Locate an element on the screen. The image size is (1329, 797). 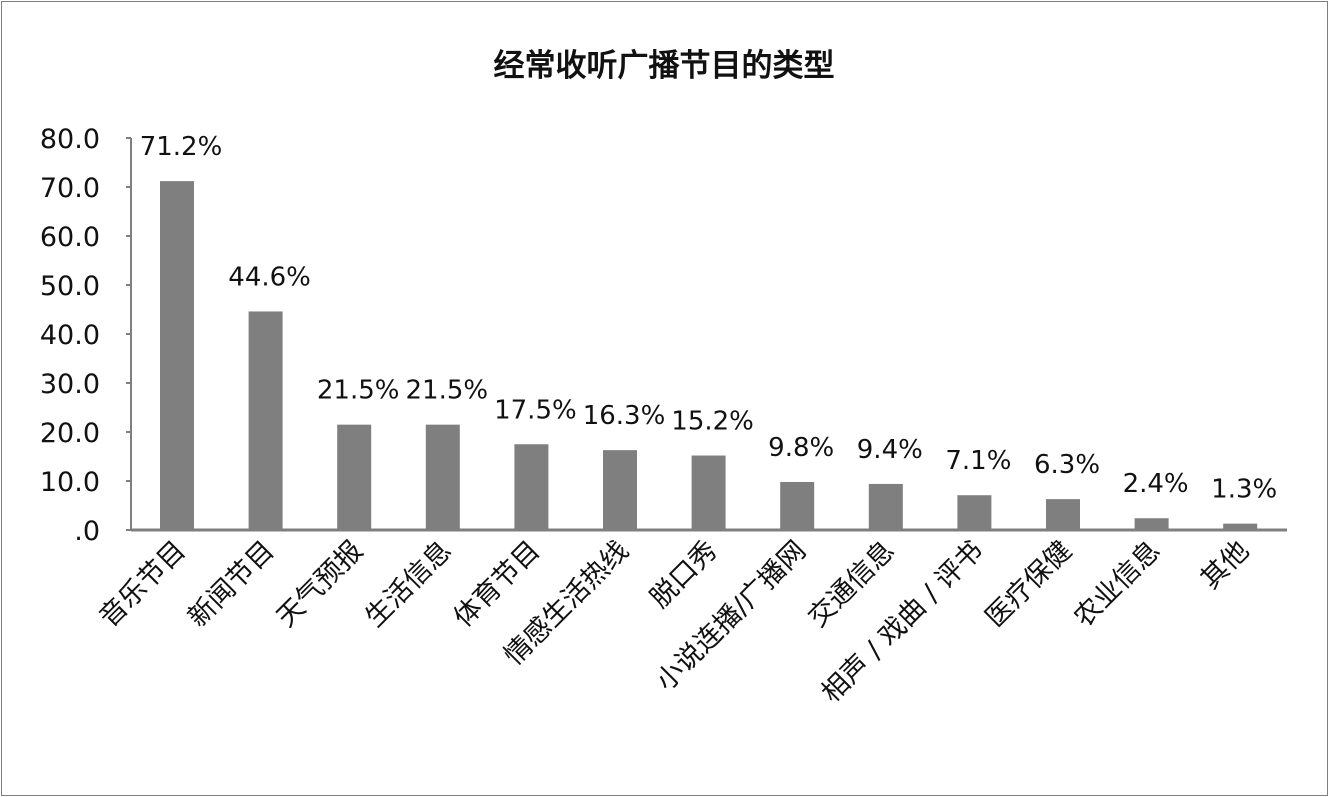
y-tick-label: 10.0 is located at coordinates (70, 482).